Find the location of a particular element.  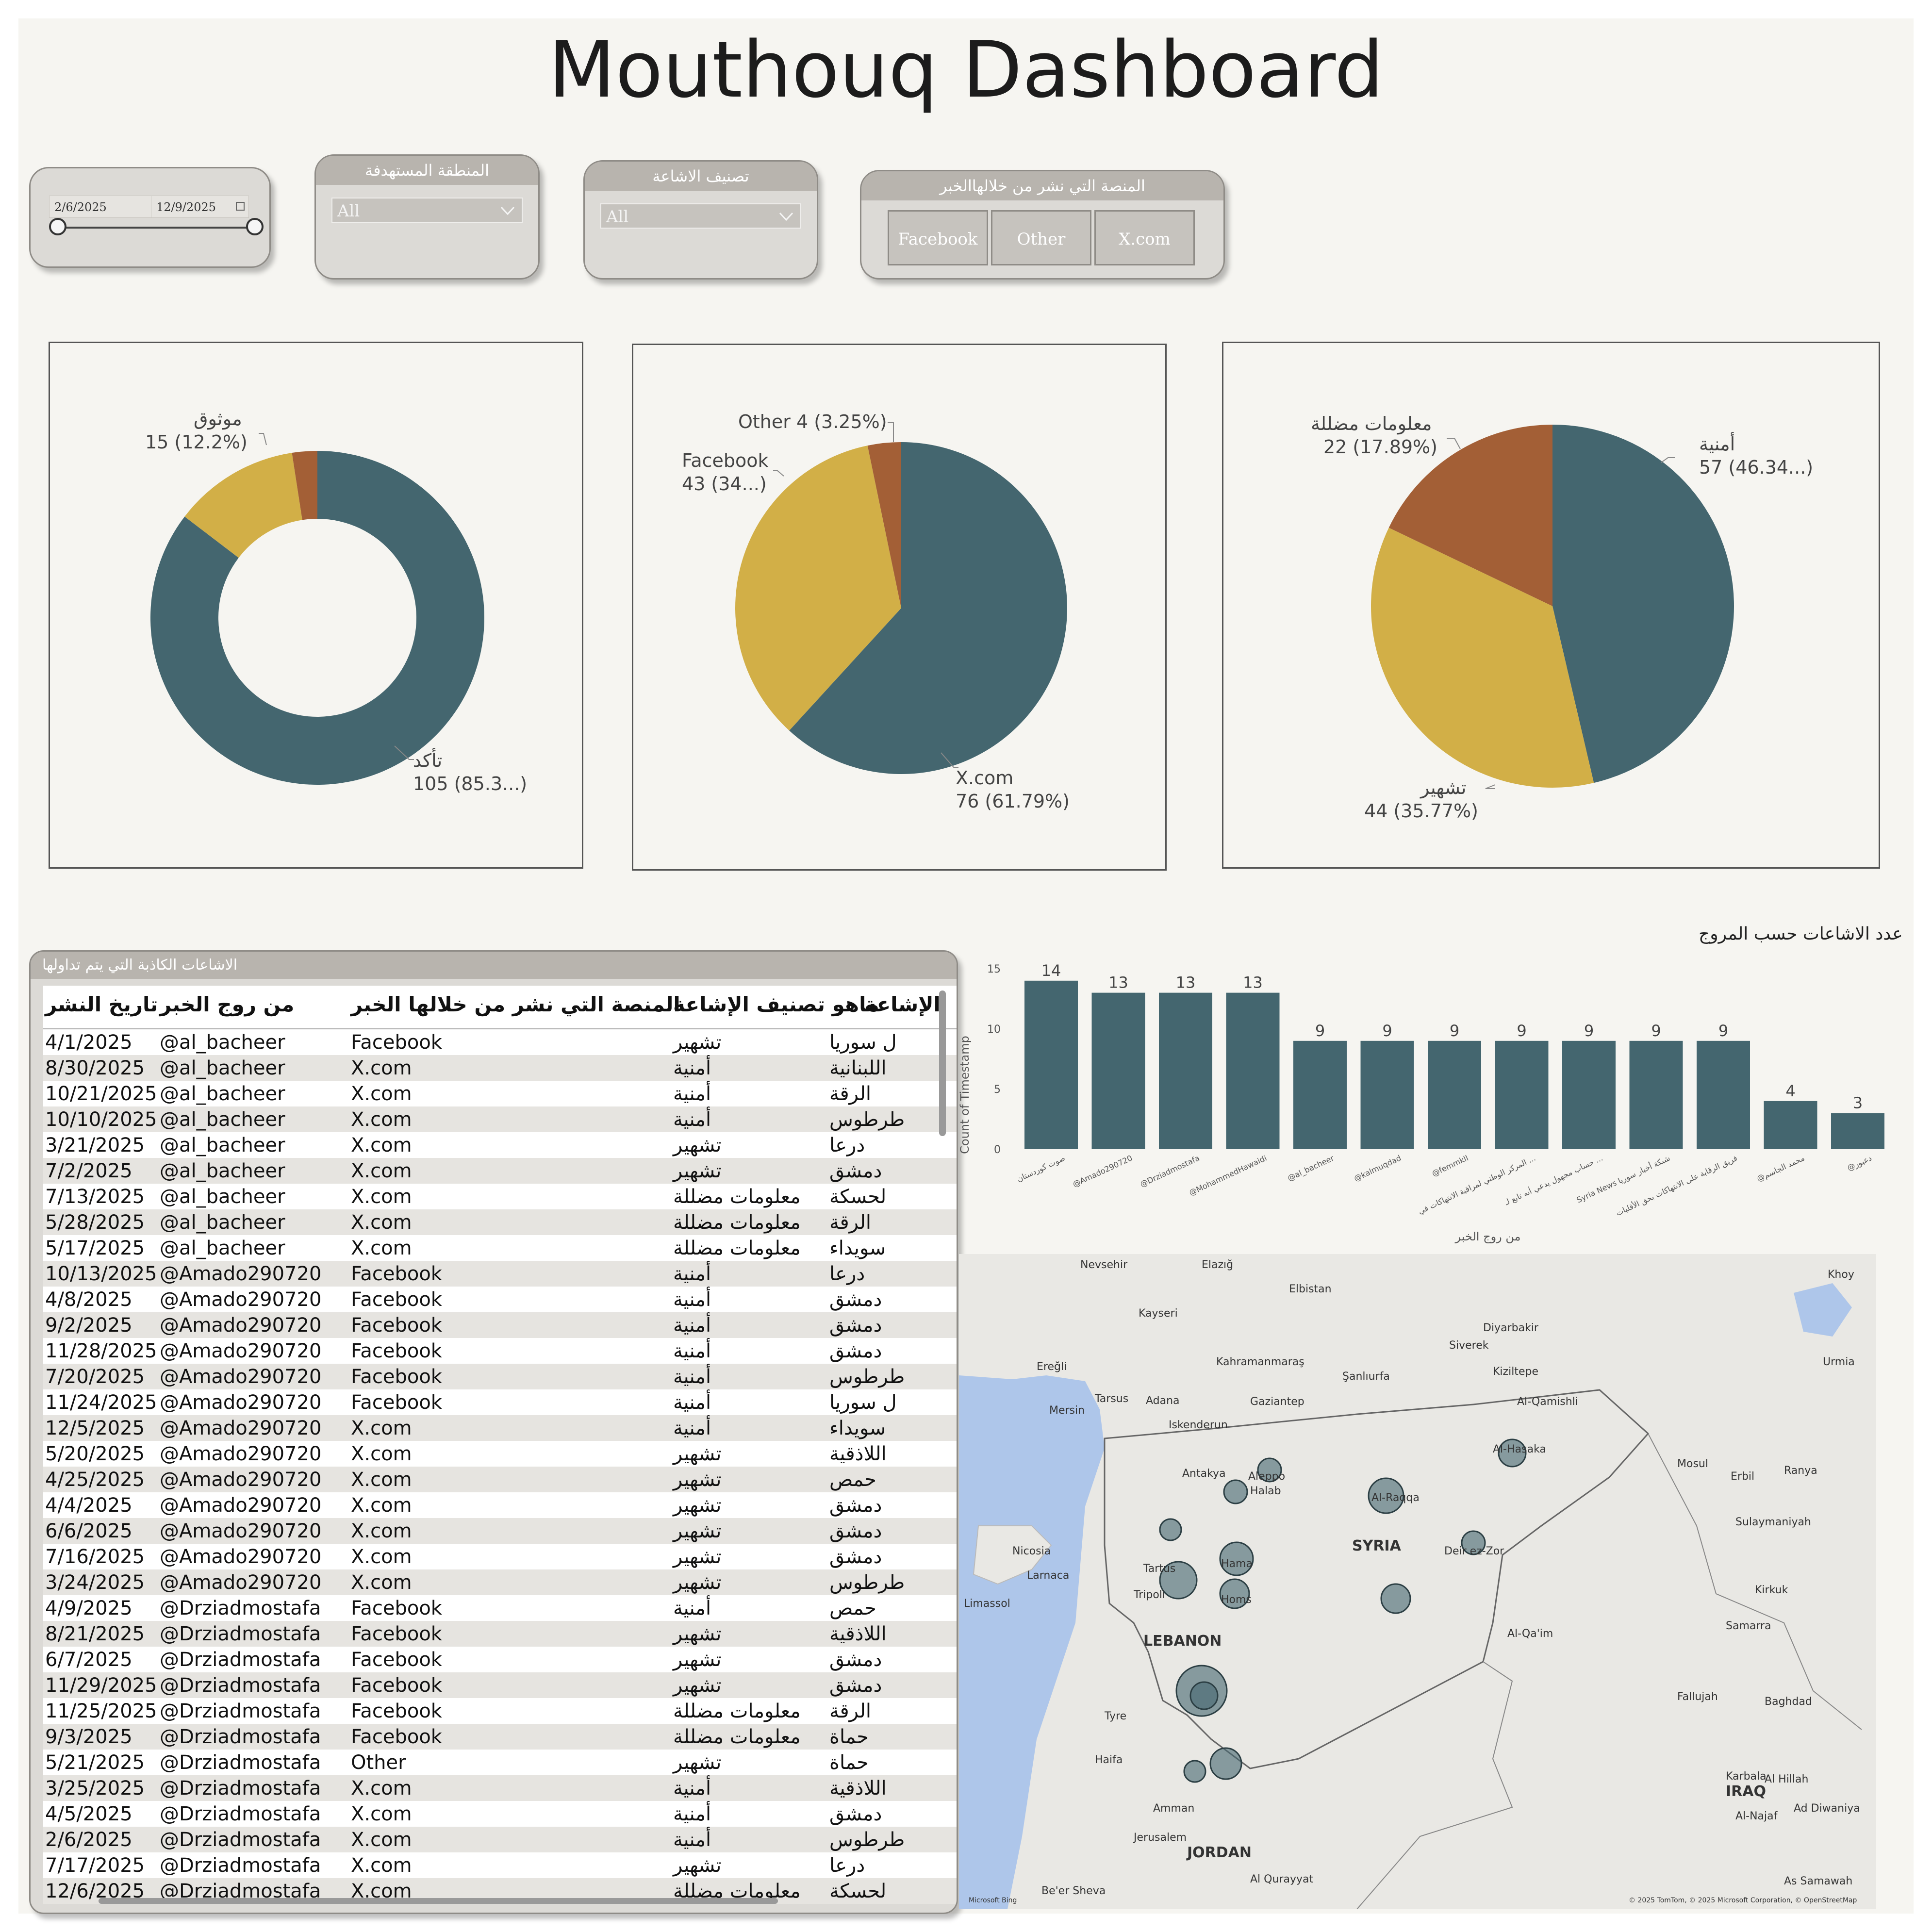

column-header: تاريخ النشر is located at coordinates (101, 1004).